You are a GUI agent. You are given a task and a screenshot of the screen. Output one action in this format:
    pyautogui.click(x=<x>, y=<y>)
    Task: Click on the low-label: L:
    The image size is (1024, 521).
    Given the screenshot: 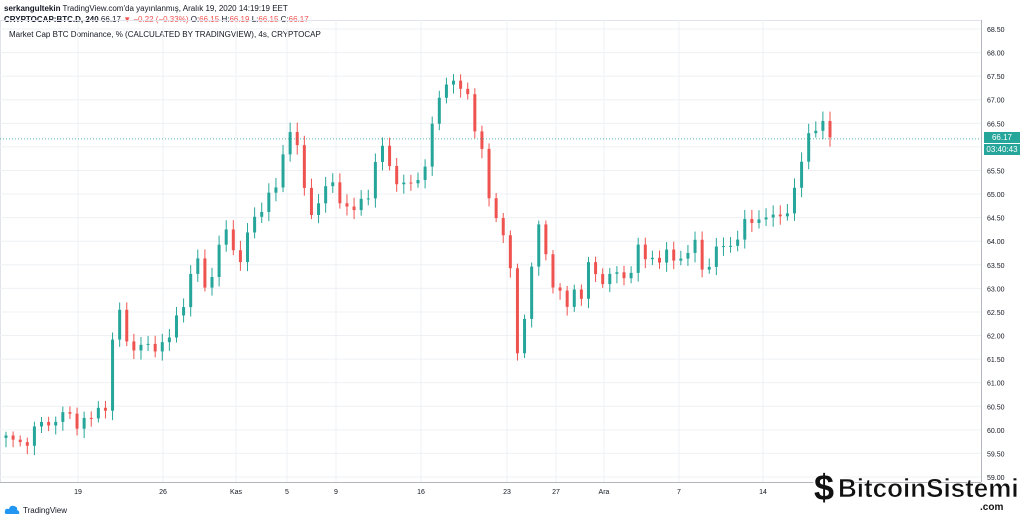 What is the action you would take?
    pyautogui.click(x=255, y=19)
    